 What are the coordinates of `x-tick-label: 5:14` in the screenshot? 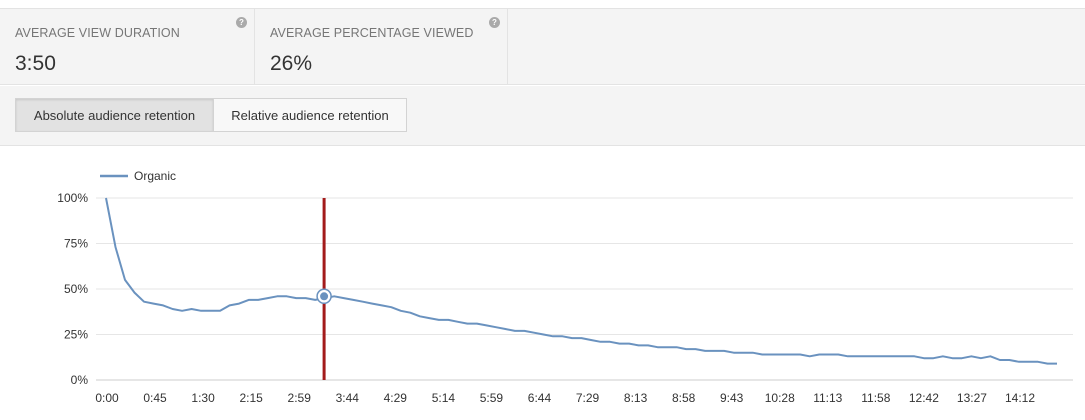 It's located at (444, 398).